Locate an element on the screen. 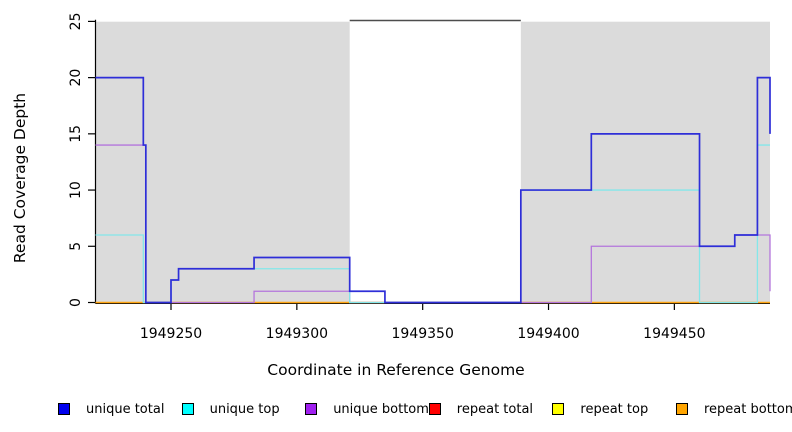  legend-item-unique-top: unique top is located at coordinates (230, 409).